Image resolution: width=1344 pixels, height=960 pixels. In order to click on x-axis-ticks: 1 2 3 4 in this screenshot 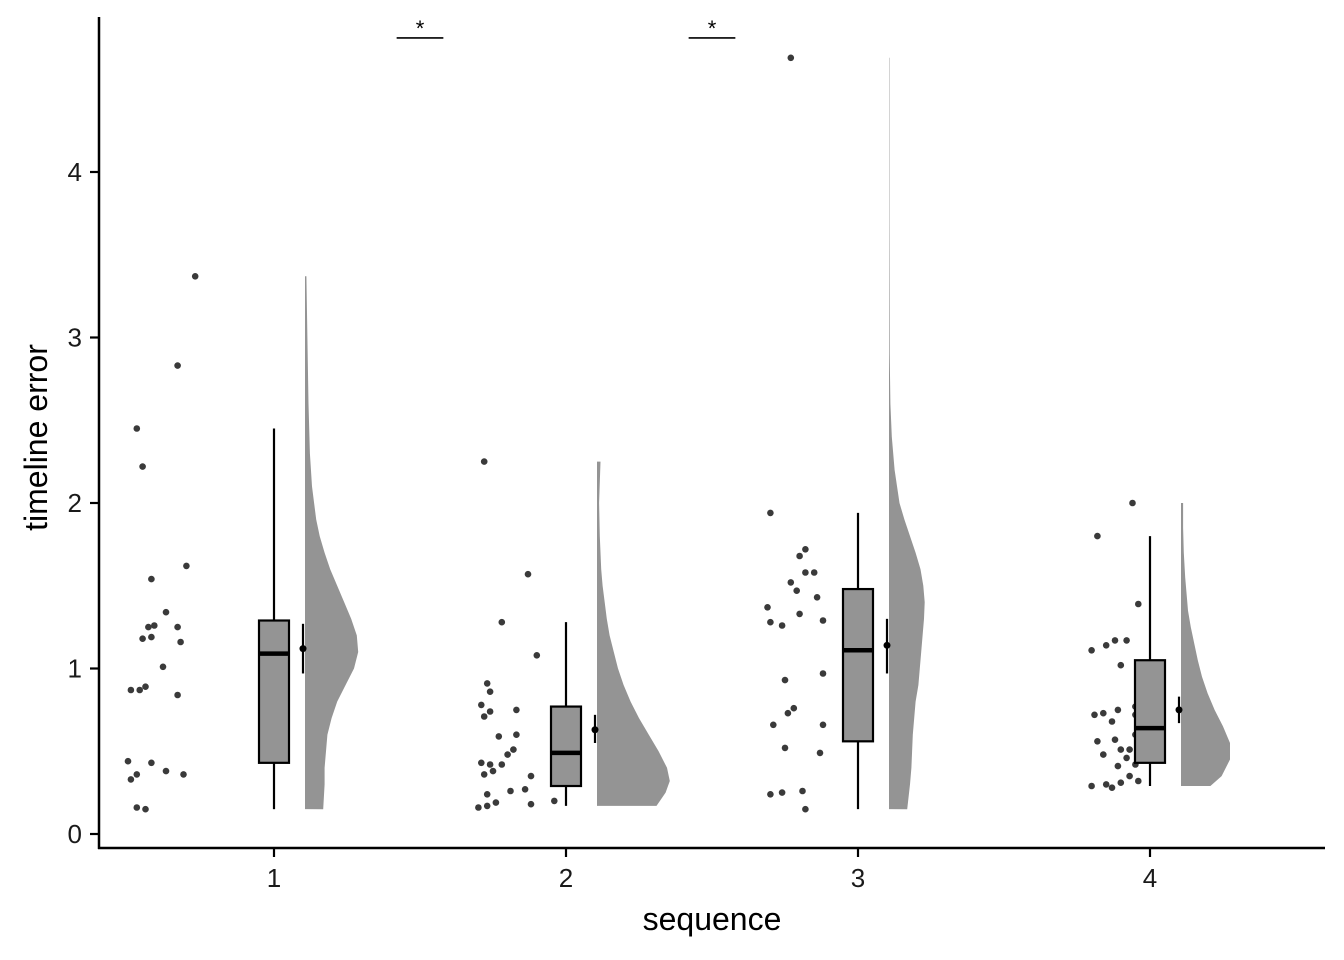, I will do `click(712, 870)`.